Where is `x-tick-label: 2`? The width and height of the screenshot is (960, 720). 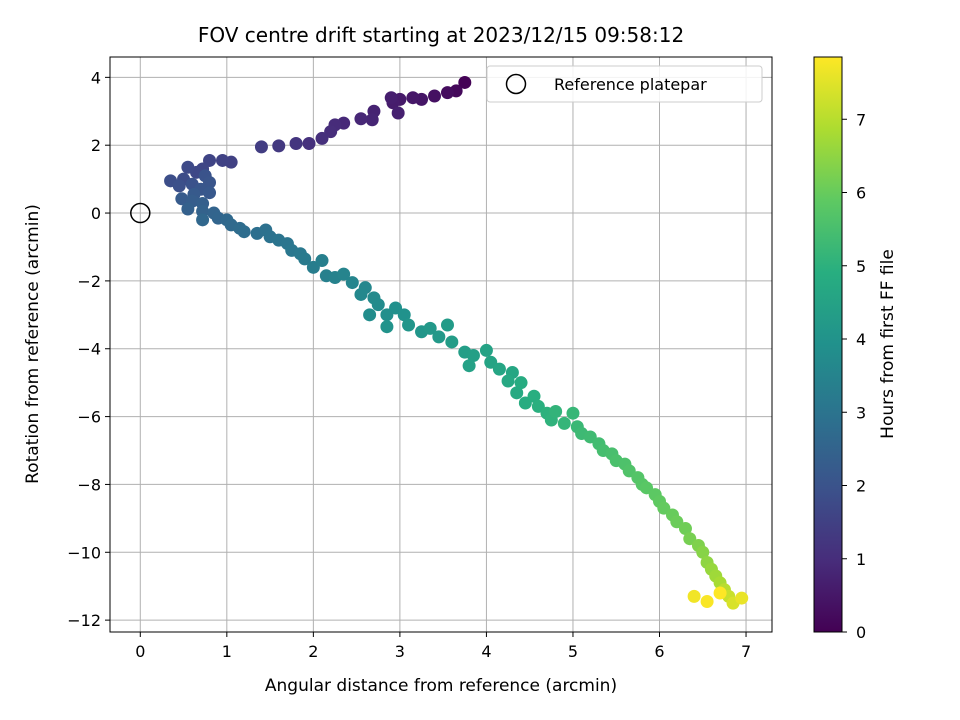 x-tick-label: 2 is located at coordinates (313, 651).